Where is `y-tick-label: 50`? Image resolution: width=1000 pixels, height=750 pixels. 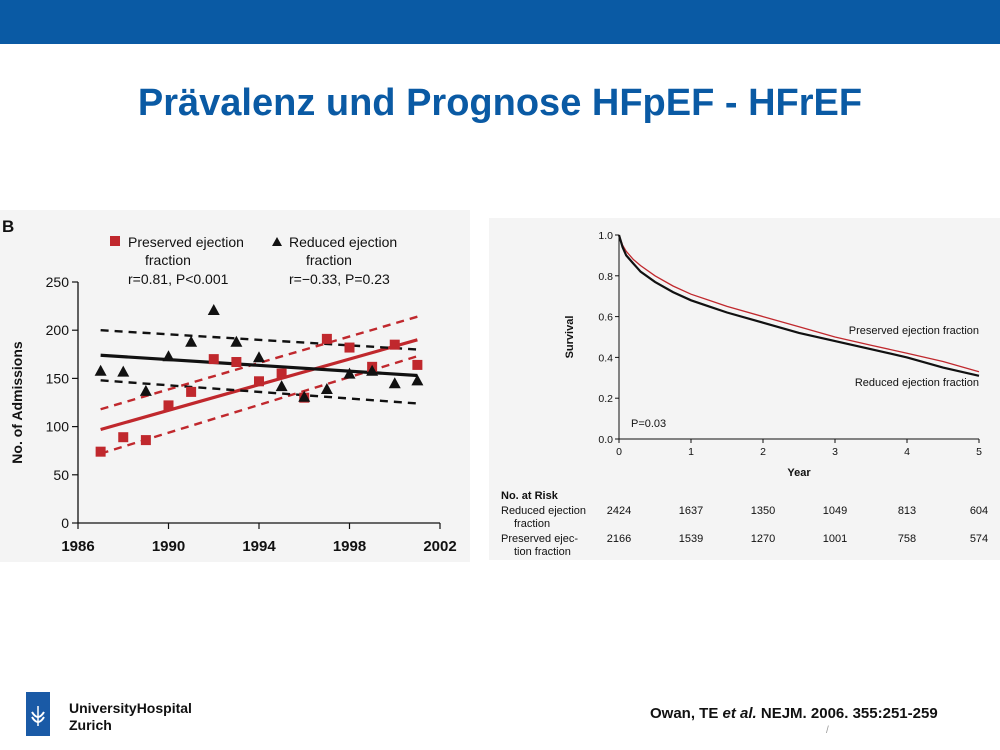
y-tick-label: 50 is located at coordinates (61, 475).